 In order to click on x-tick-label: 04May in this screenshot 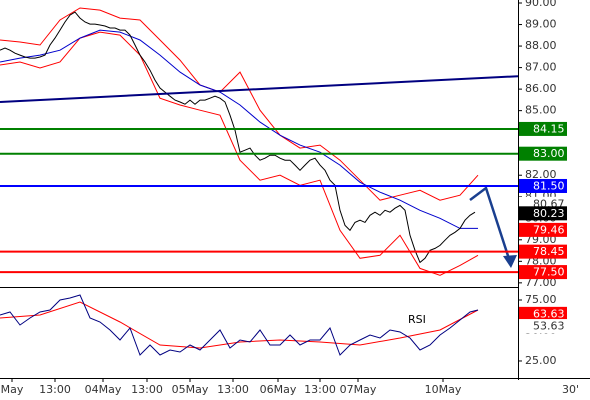, I will do `click(103, 389)`.